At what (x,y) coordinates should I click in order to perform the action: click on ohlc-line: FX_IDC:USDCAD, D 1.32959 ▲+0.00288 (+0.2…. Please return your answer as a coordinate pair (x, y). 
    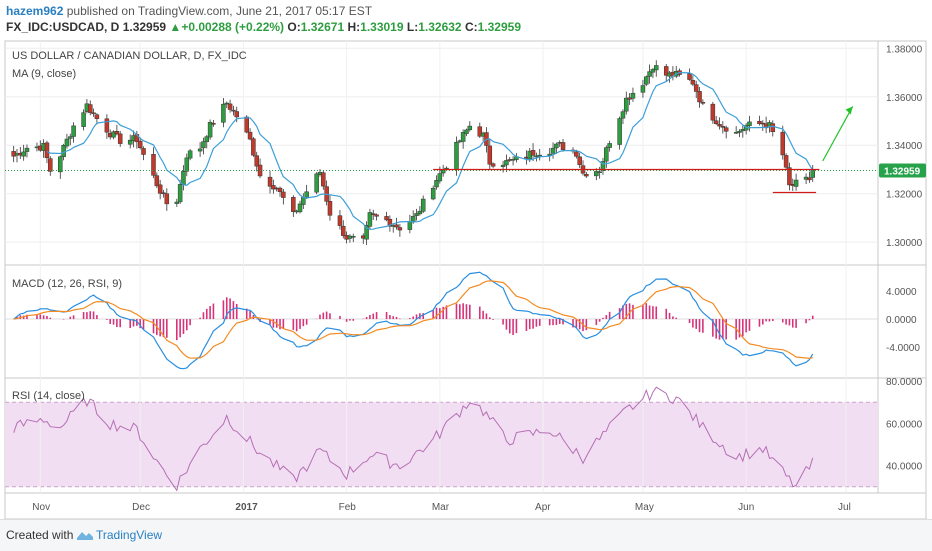
    Looking at the image, I should click on (263, 27).